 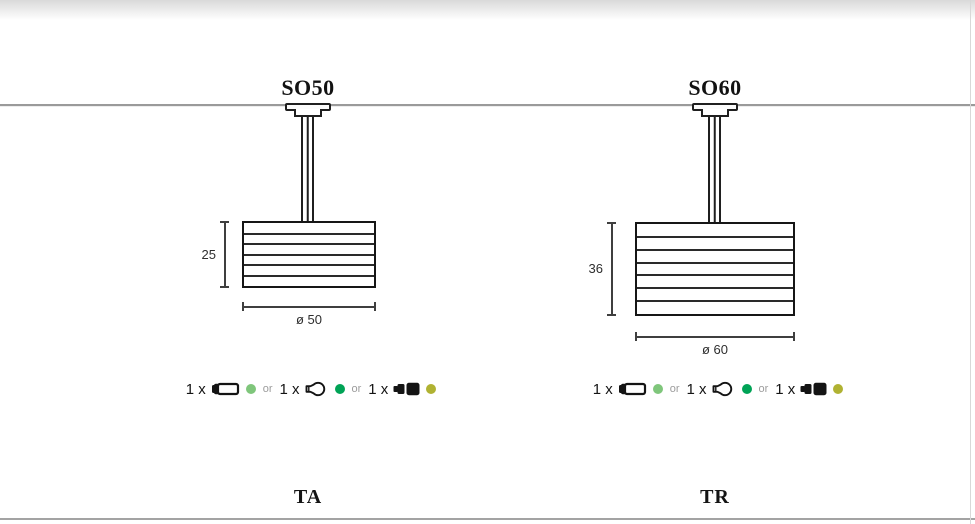 What do you see at coordinates (487, 105) in the screenshot?
I see `ceiling-line` at bounding box center [487, 105].